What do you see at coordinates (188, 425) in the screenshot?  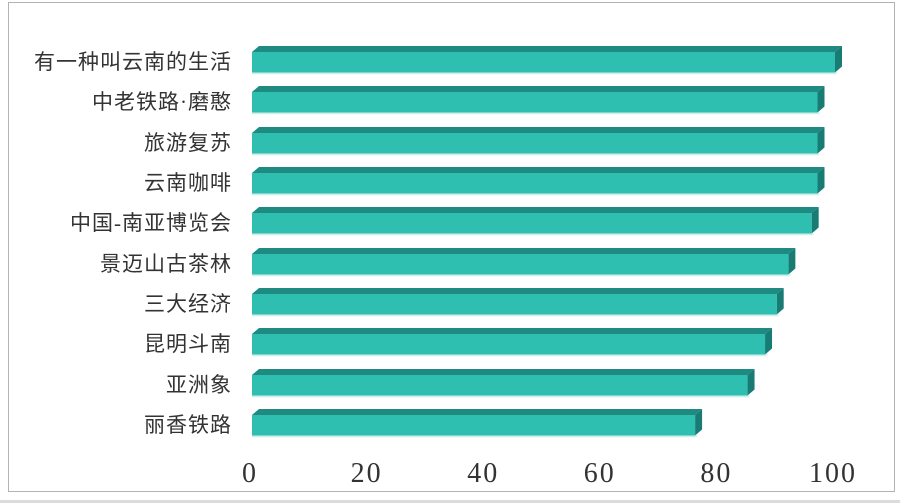 I see `category-label: 丽香铁路` at bounding box center [188, 425].